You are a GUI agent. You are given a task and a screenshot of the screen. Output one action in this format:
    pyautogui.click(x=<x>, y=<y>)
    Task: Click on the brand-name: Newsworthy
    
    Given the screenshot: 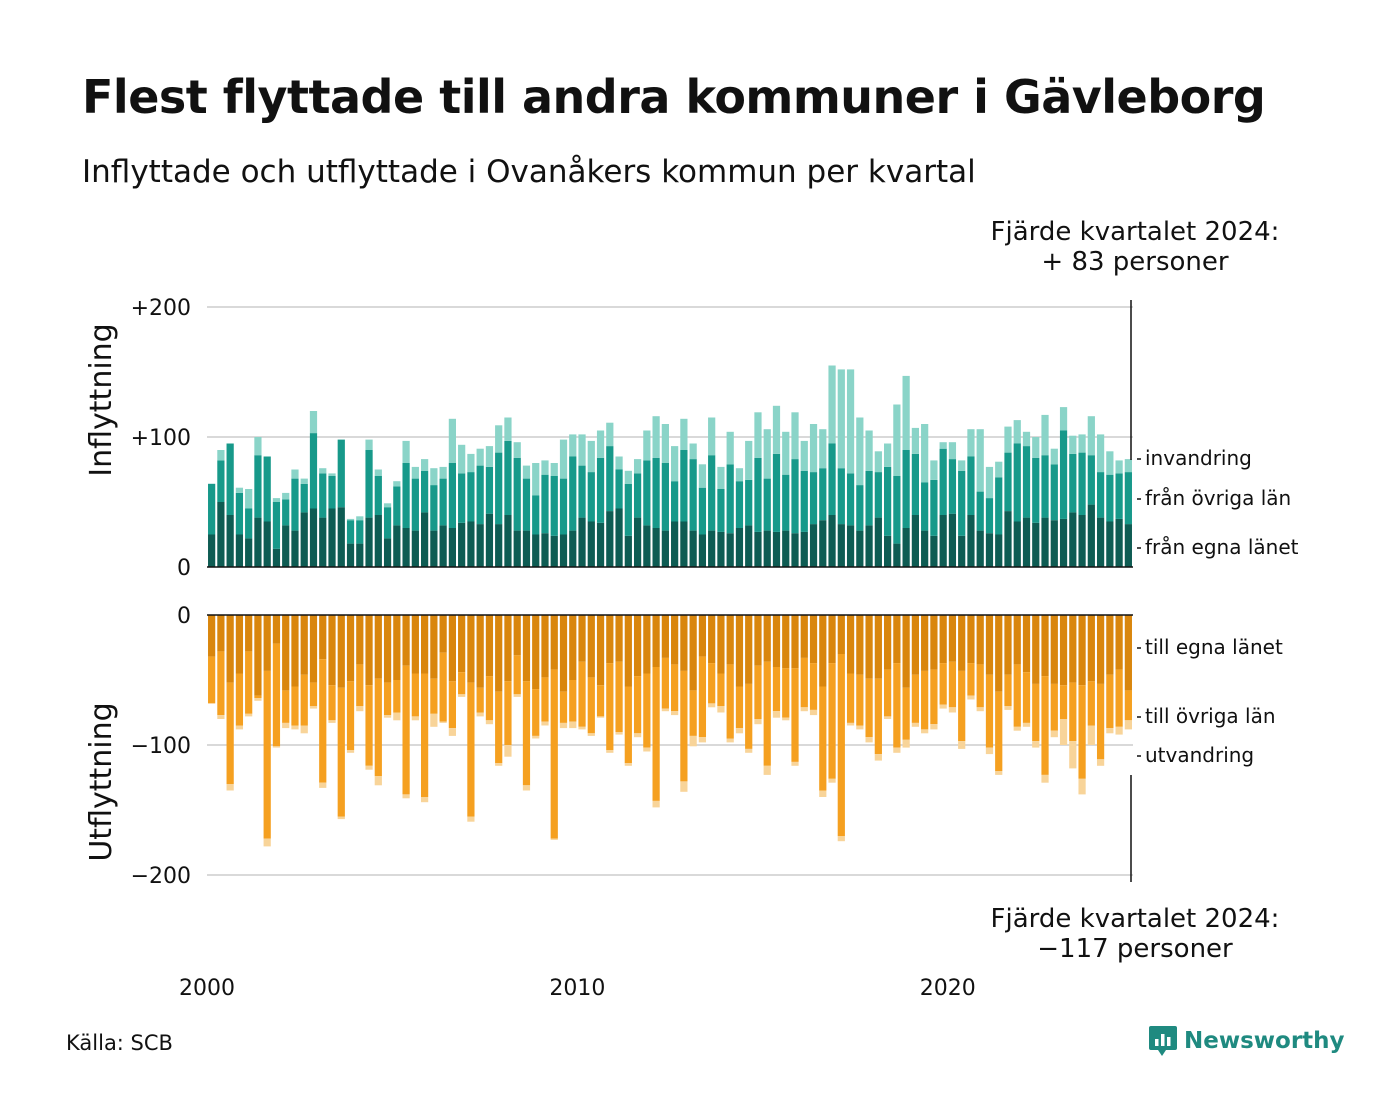 What is the action you would take?
    pyautogui.click(x=1264, y=1041)
    